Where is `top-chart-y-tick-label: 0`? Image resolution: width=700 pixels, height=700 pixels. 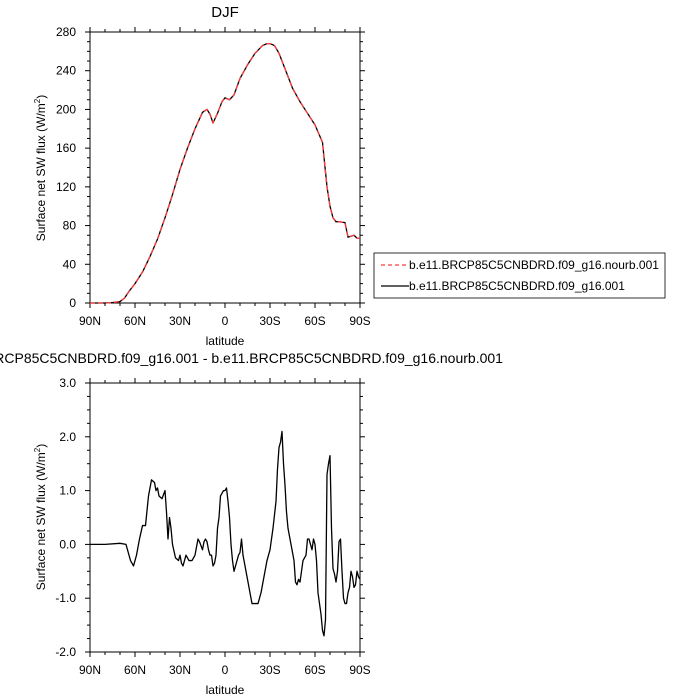 top-chart-y-tick-label: 0 is located at coordinates (72, 303).